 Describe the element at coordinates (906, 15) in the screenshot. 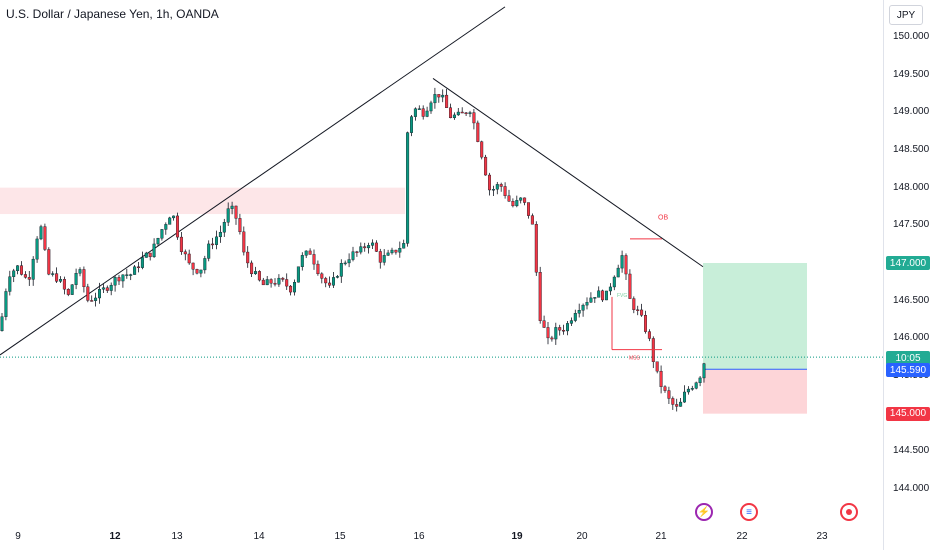

I see `currency-button: JPY` at that location.